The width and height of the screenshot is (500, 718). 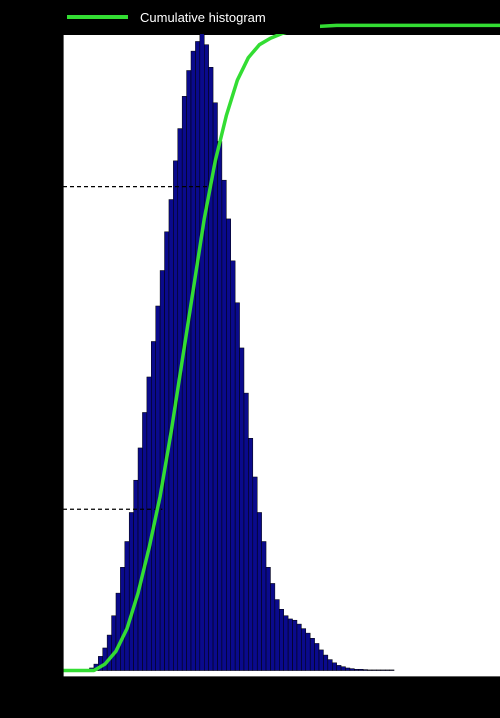 What do you see at coordinates (159, 696) in the screenshot?
I see `x-tick-label: 0.6` at bounding box center [159, 696].